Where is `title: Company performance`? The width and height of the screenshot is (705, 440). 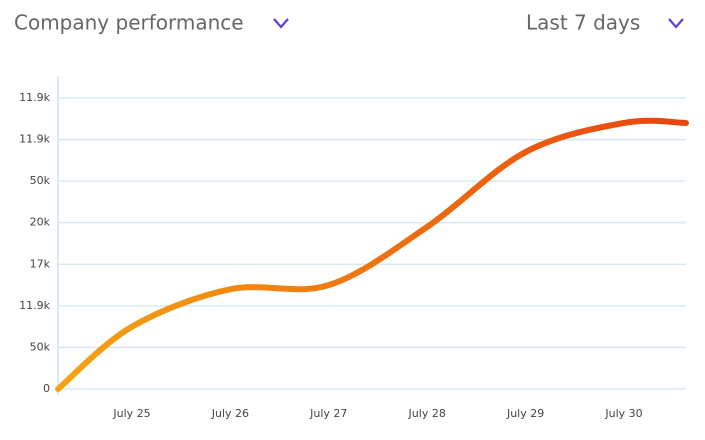
title: Company performance is located at coordinates (129, 23).